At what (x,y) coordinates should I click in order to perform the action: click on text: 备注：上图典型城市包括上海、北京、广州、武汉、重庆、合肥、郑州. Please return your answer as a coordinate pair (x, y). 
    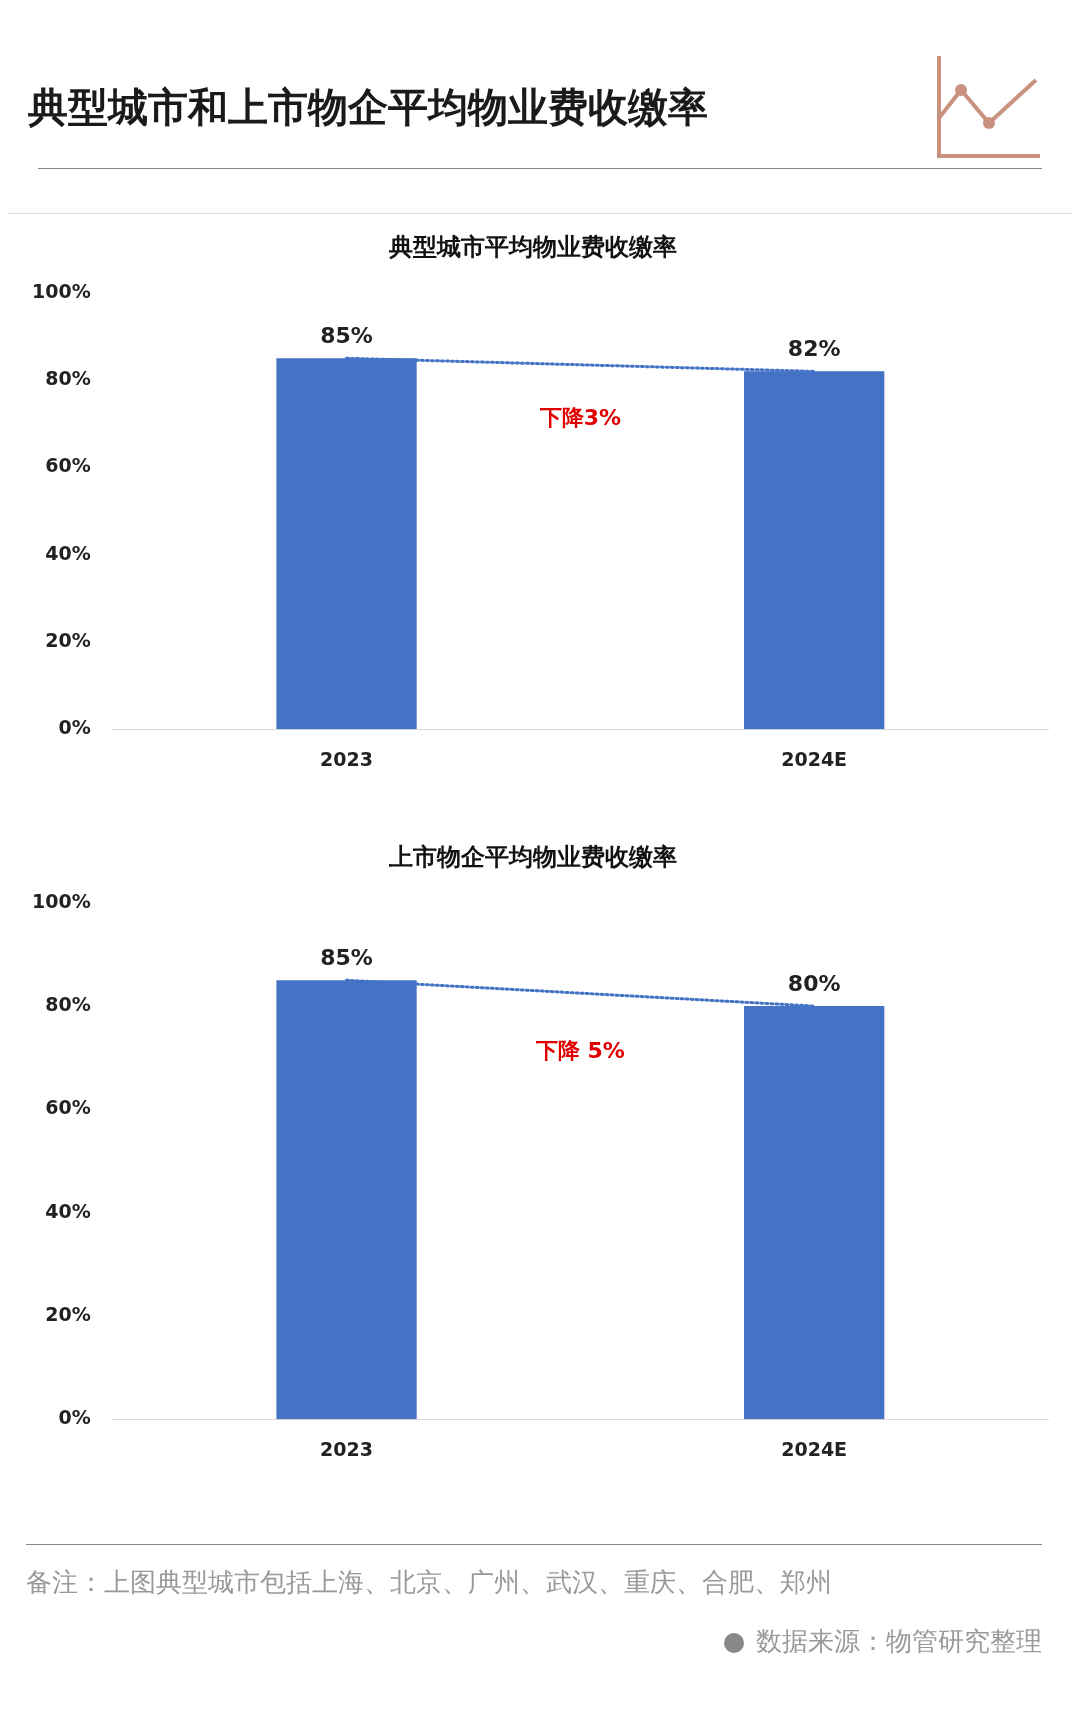
    Looking at the image, I should click on (429, 1582).